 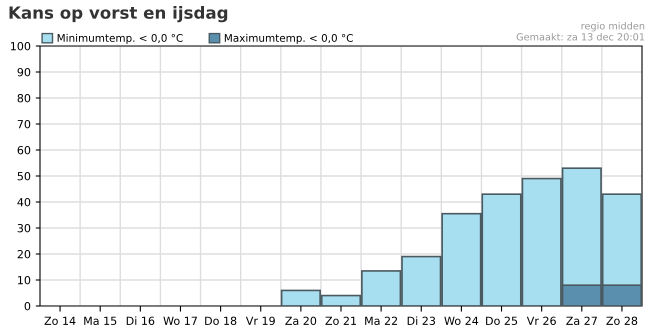 What do you see at coordinates (580, 37) in the screenshot?
I see `text: Gemaakt: za 13 dec 20:01` at bounding box center [580, 37].